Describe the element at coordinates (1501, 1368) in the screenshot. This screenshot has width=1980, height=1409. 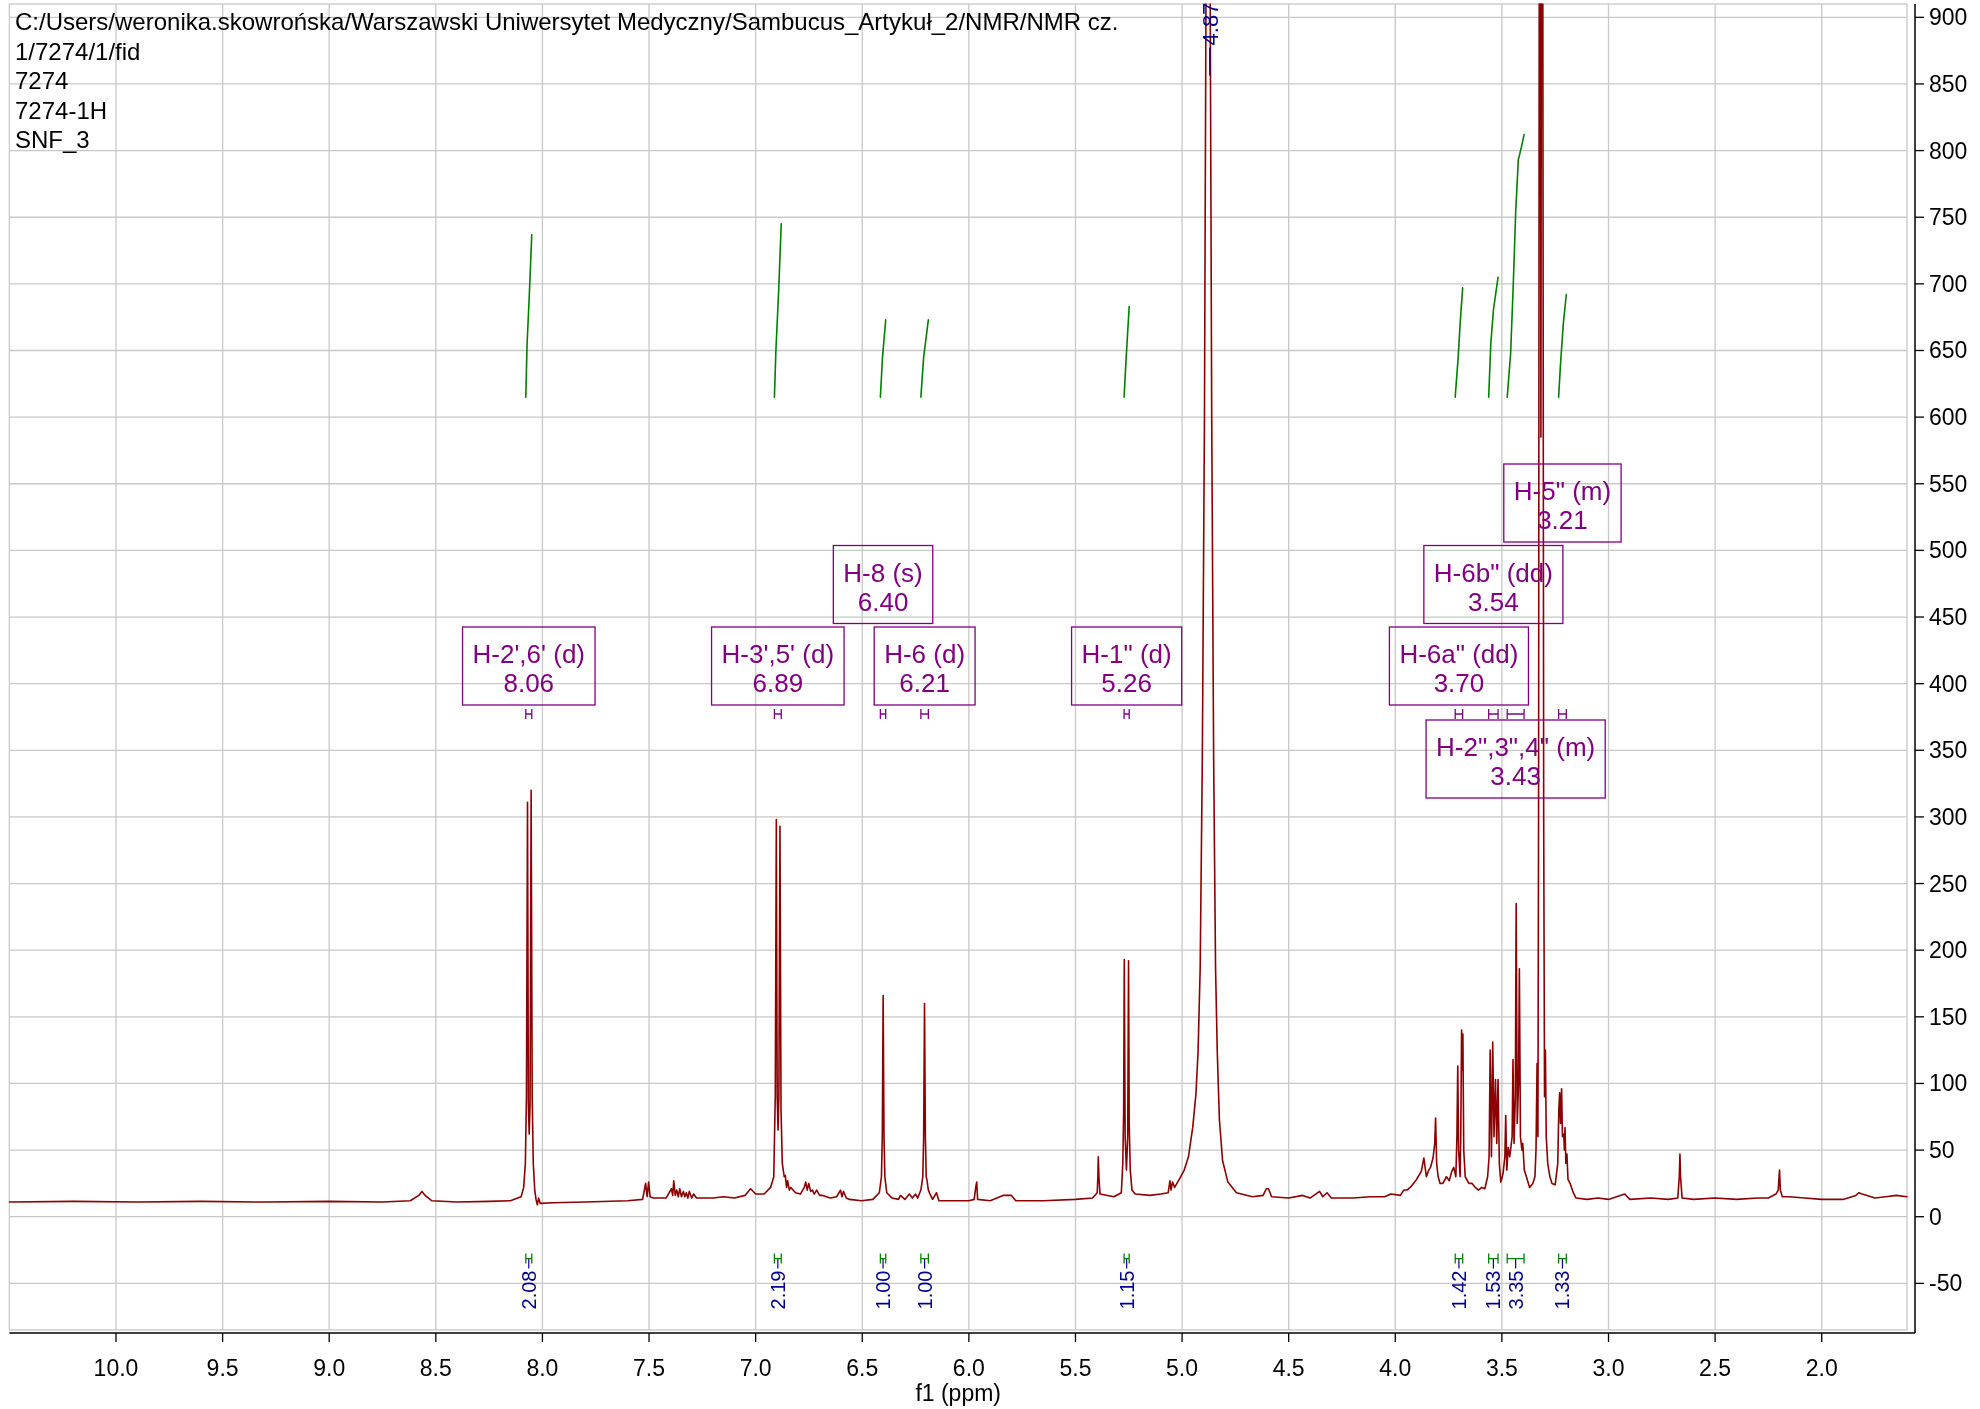
I see `x-tick-label: 3.5` at that location.